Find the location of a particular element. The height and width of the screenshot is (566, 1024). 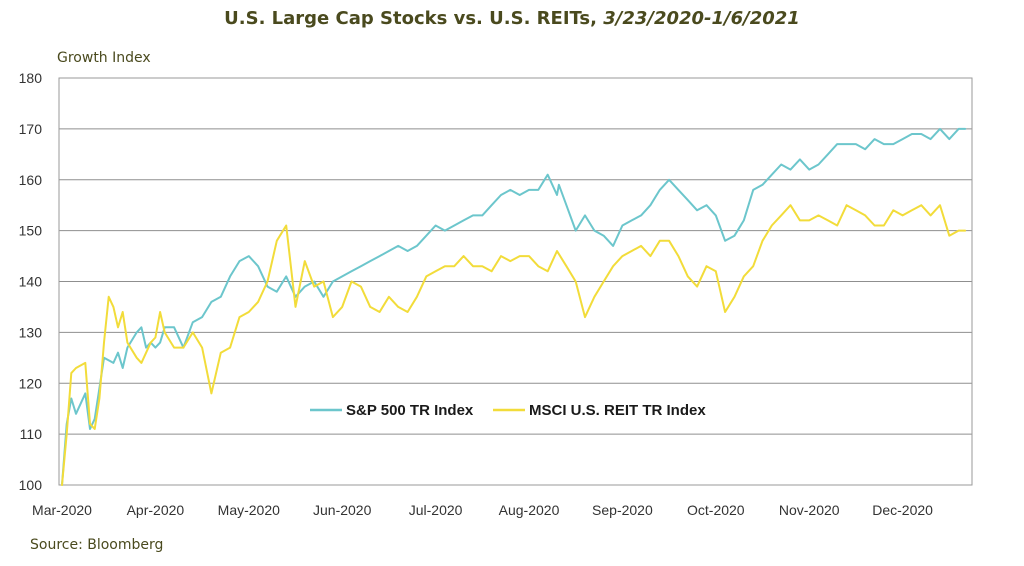

source-note: Source: Bloomberg is located at coordinates (97, 545).